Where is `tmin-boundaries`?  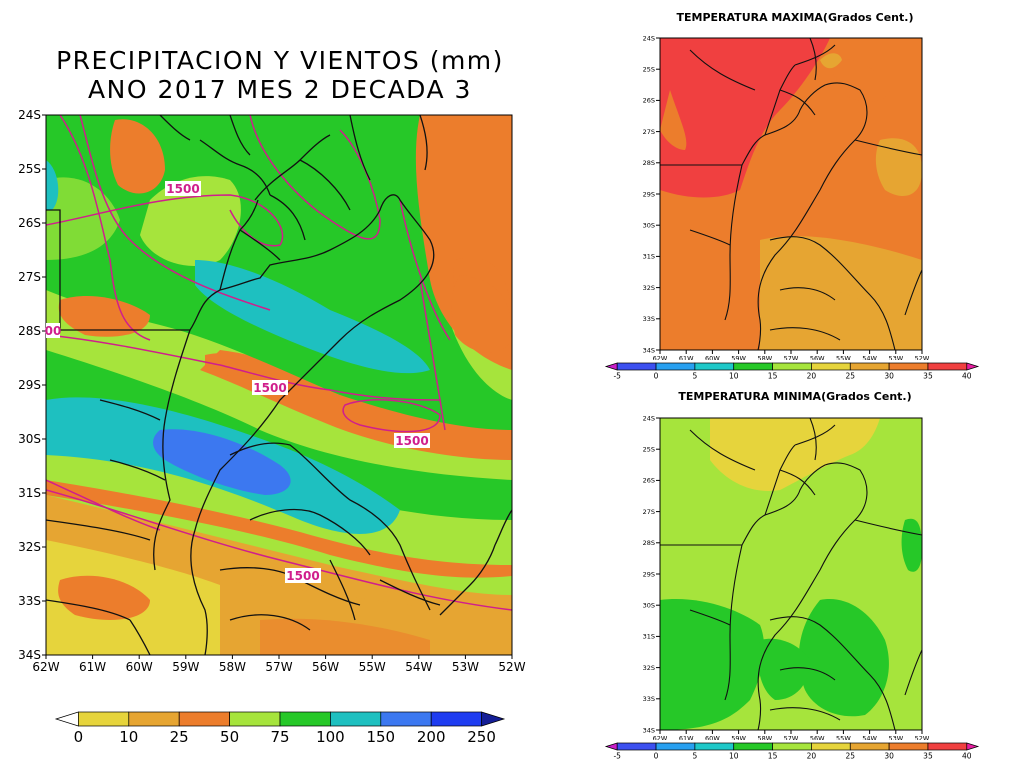 tmin-boundaries is located at coordinates (791, 574).